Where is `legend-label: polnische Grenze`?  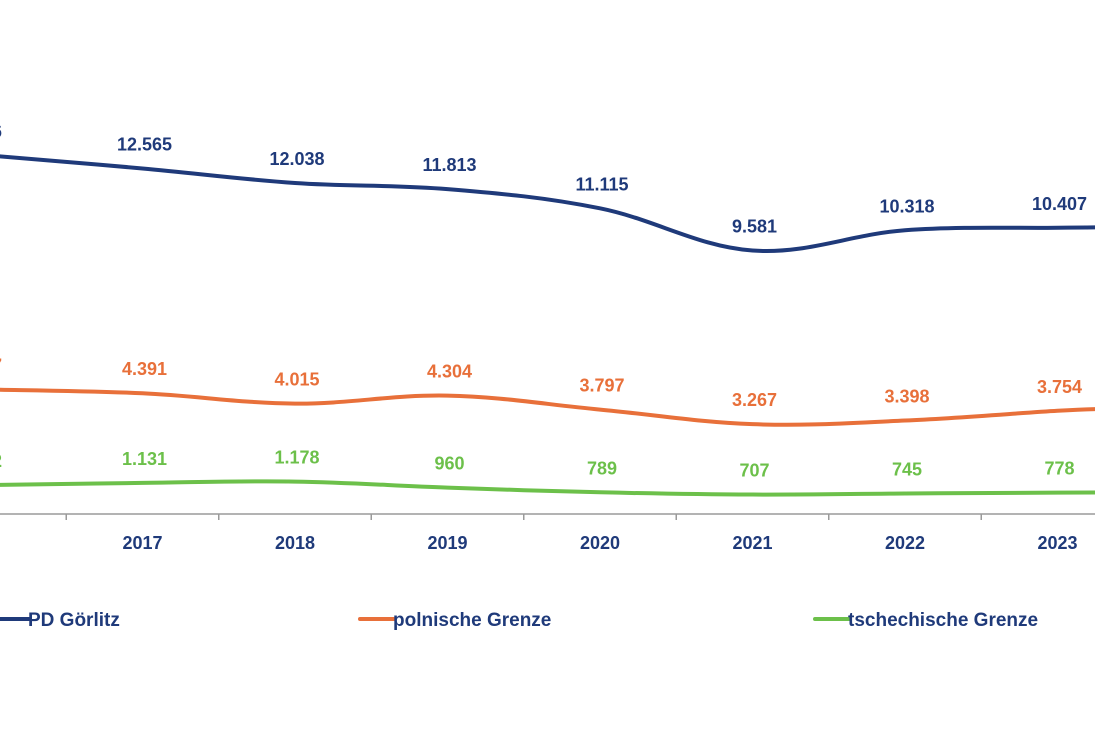 legend-label: polnische Grenze is located at coordinates (472, 620).